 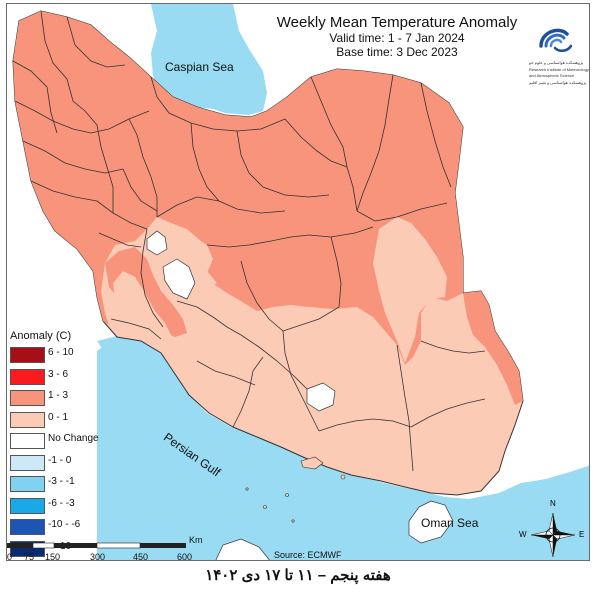 What do you see at coordinates (53, 556) in the screenshot?
I see `scale-tick-150: 150` at bounding box center [53, 556].